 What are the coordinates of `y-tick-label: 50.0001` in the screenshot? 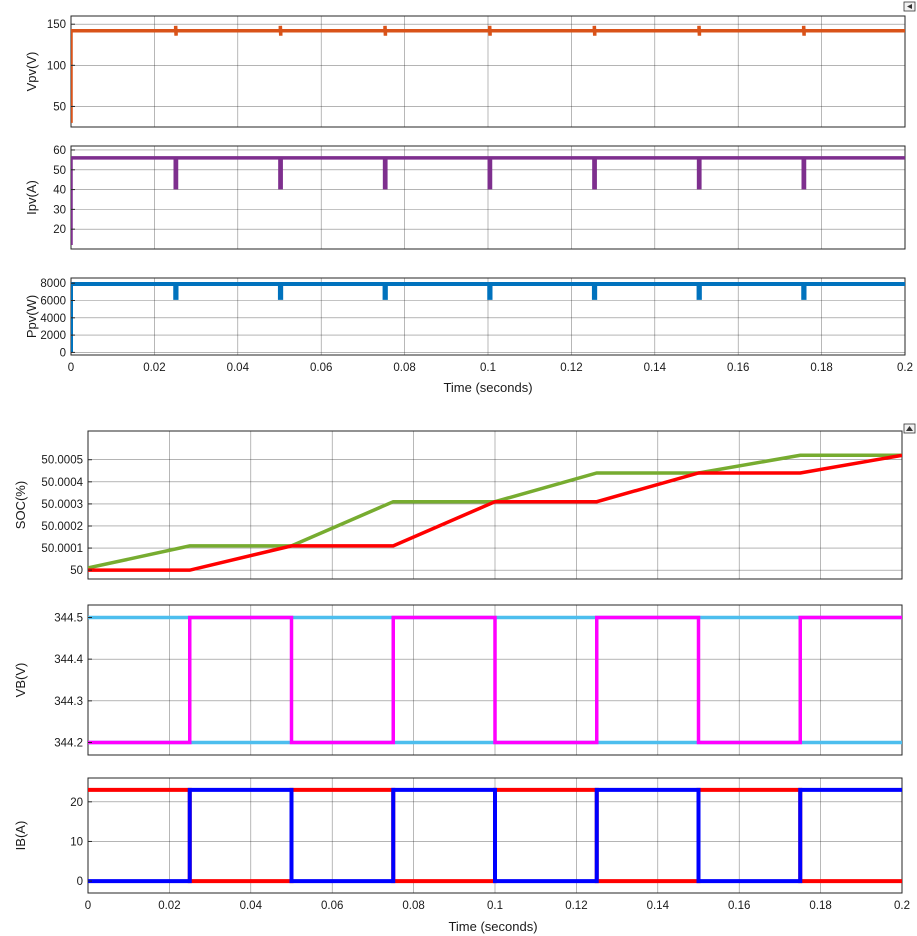 It's located at (62, 549).